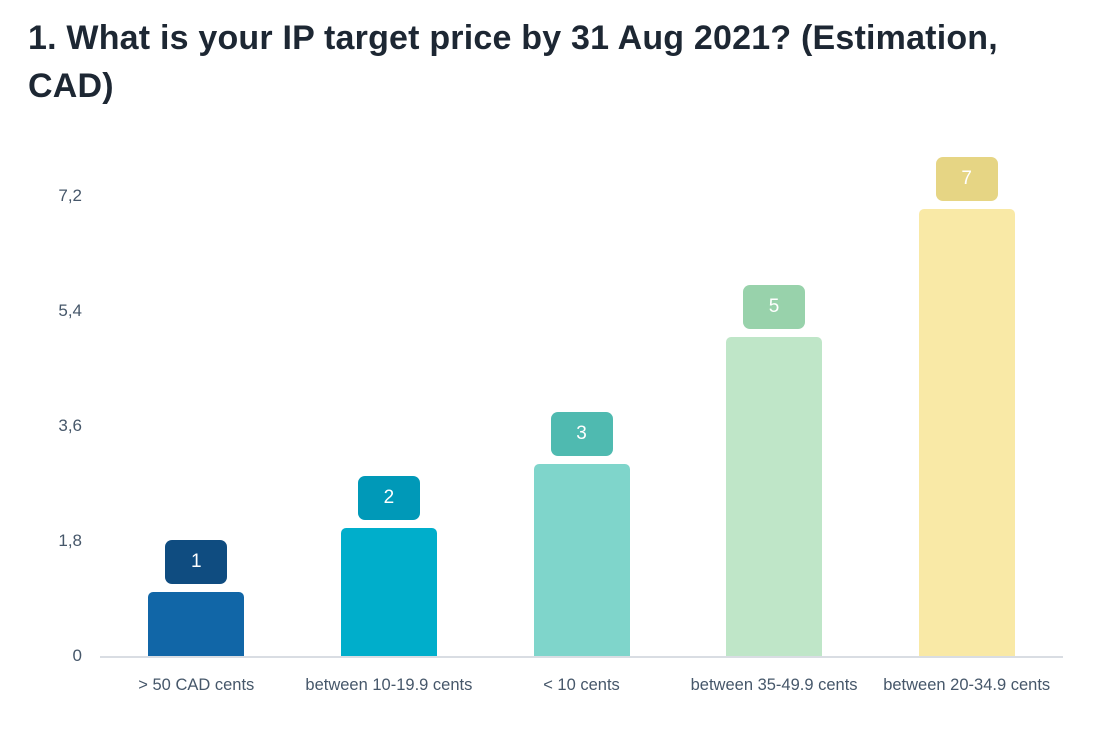 The image size is (1095, 737). I want to click on value-badge: 7, so click(966, 178).